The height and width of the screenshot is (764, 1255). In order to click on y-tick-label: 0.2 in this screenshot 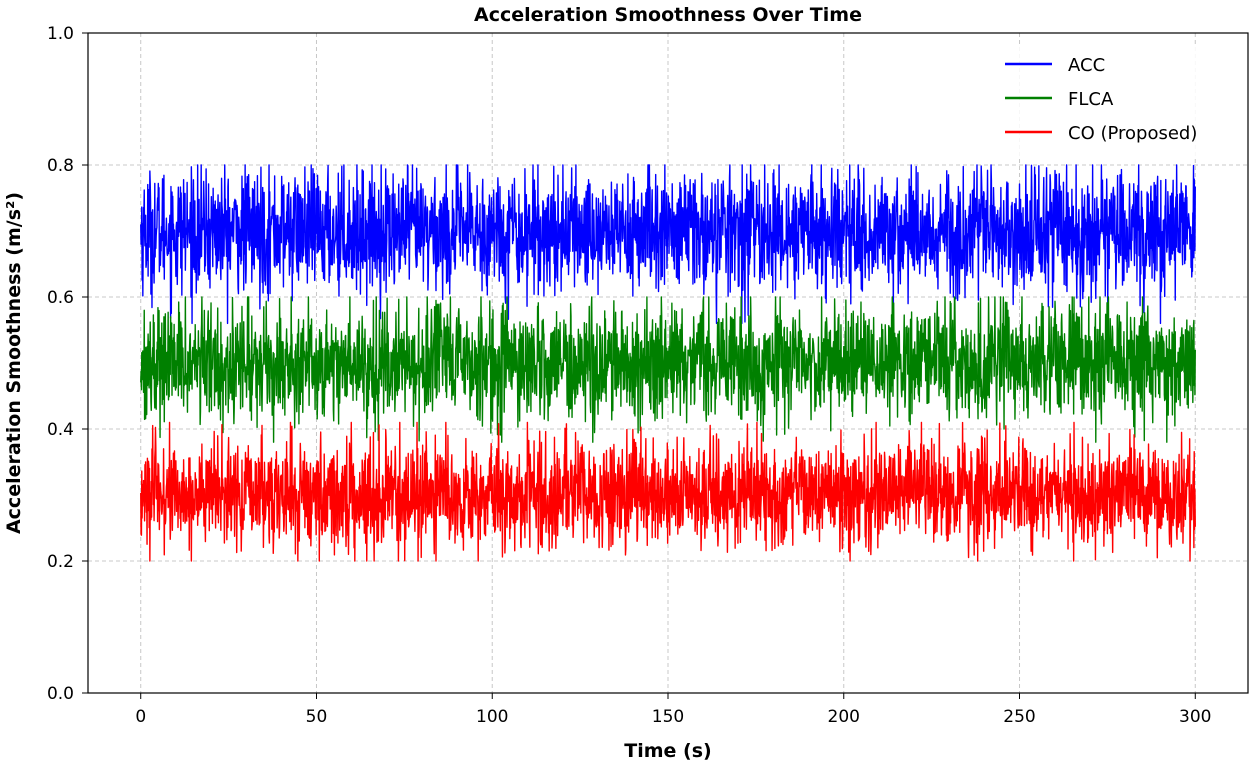, I will do `click(60, 562)`.